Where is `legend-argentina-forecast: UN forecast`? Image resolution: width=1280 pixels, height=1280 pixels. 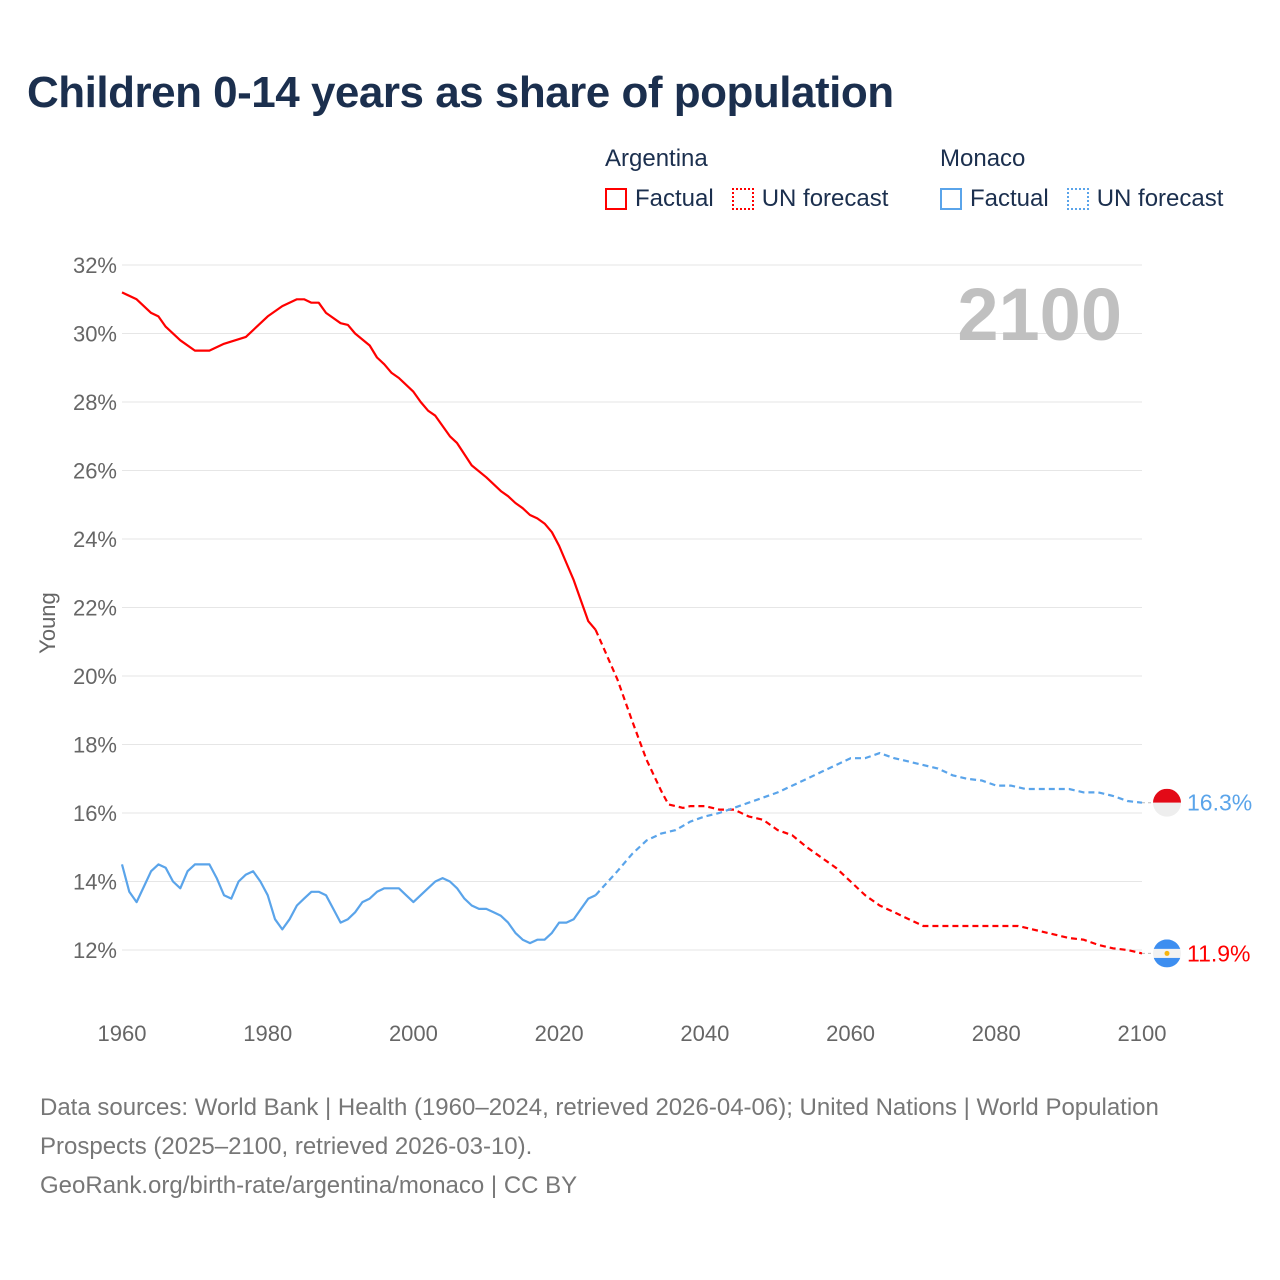
legend-argentina-forecast: UN forecast is located at coordinates (810, 199).